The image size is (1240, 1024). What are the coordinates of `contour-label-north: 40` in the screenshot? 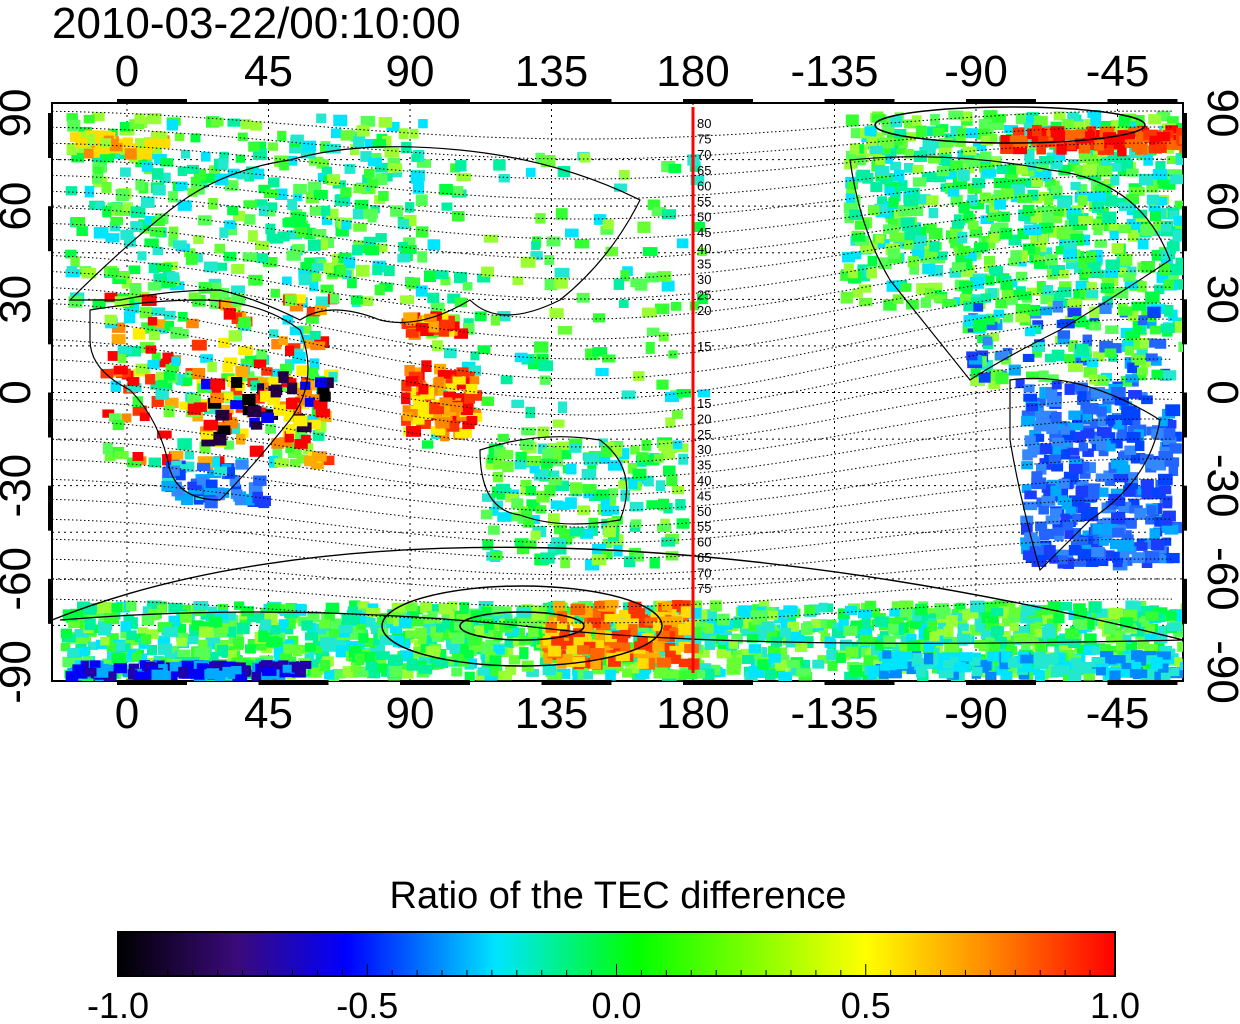 It's located at (704, 248).